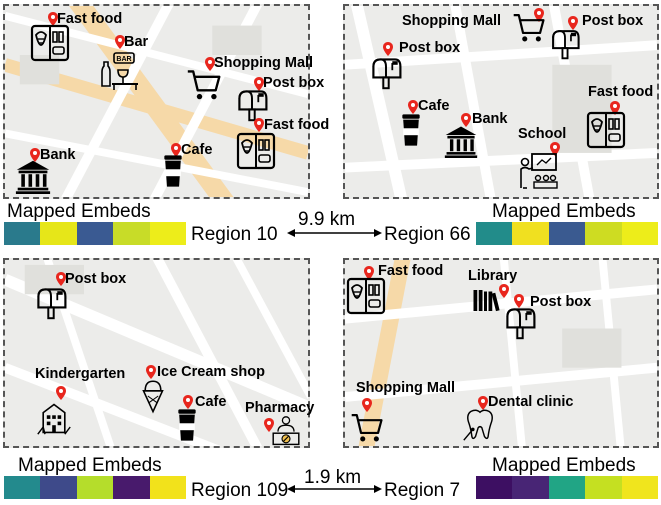 This screenshot has width=661, height=505. Describe the element at coordinates (487, 299) in the screenshot. I see `library-icon` at that location.